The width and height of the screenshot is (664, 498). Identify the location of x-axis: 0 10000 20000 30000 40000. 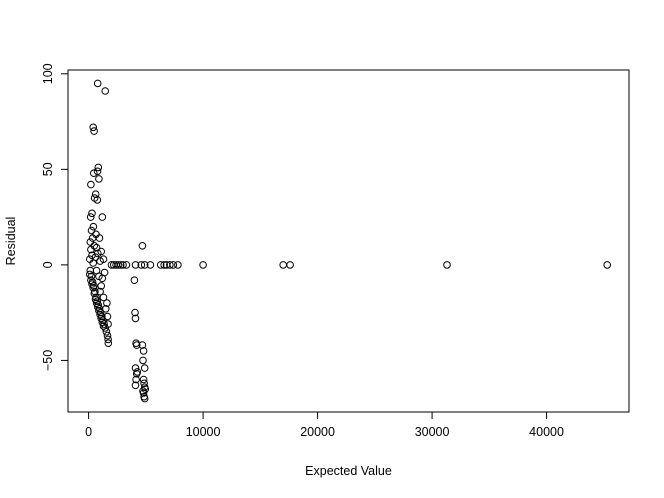
(324, 425).